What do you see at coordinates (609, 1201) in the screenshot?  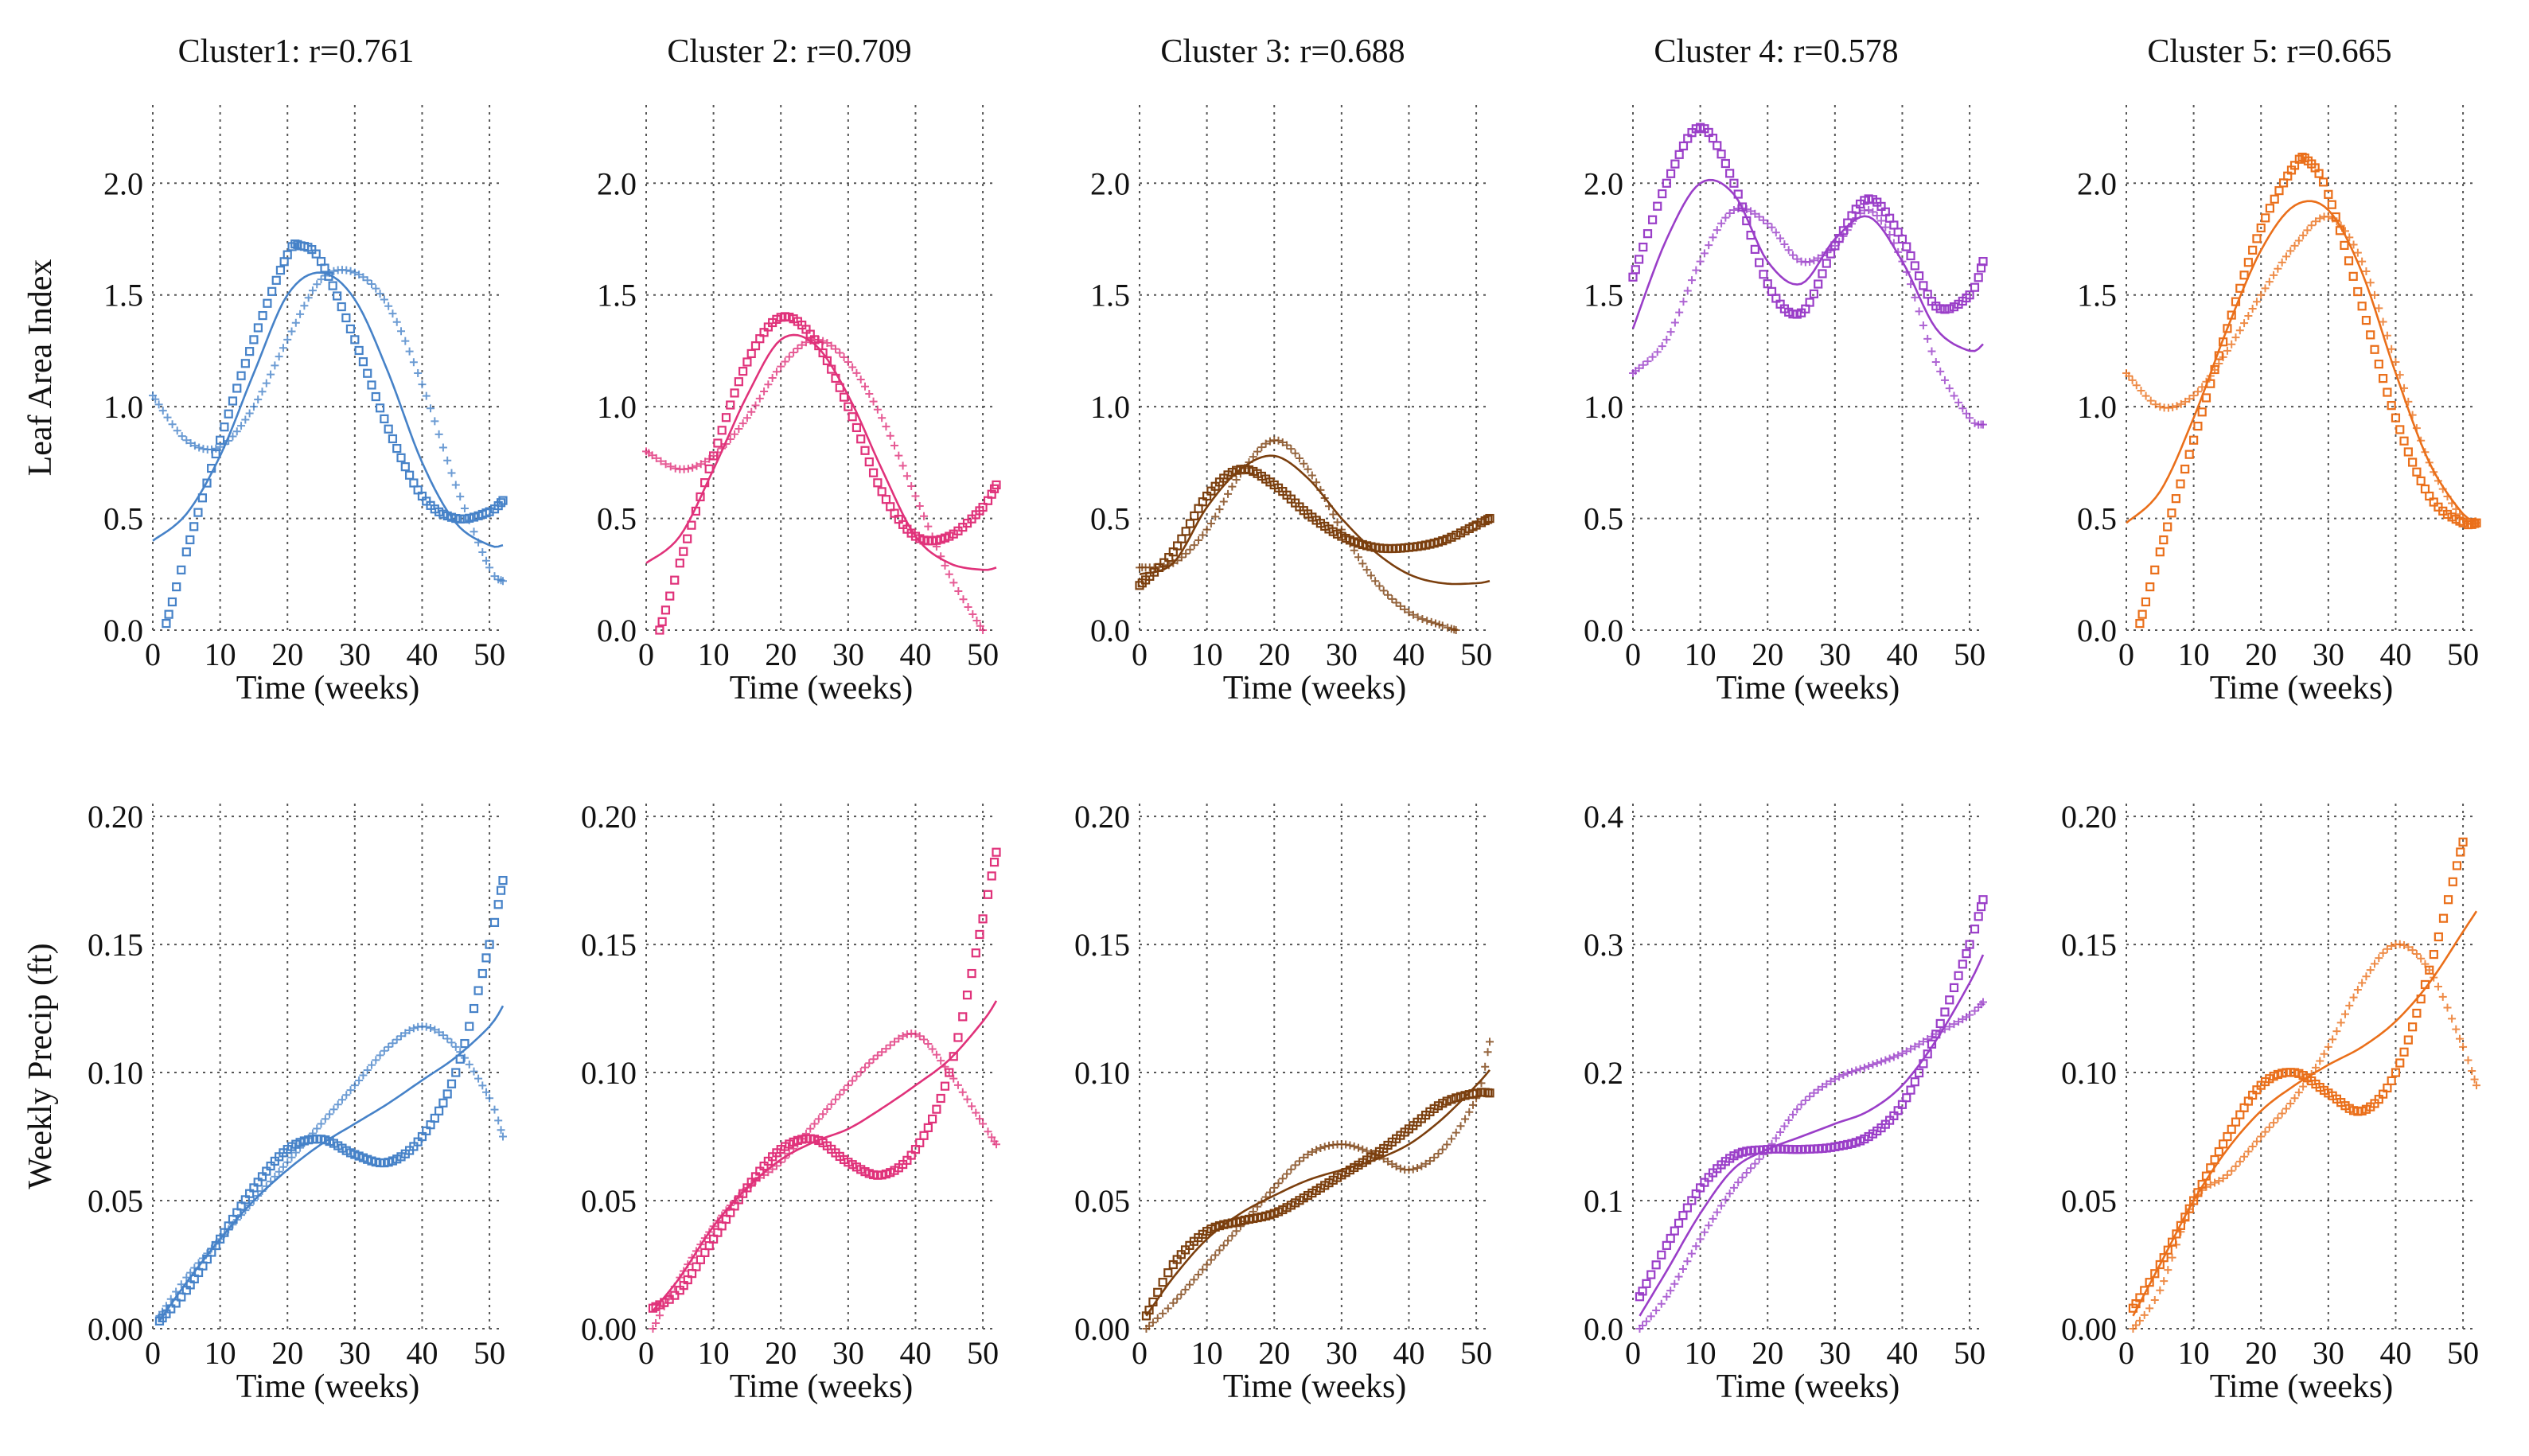 I see `y-tick-label: 0.05` at bounding box center [609, 1201].